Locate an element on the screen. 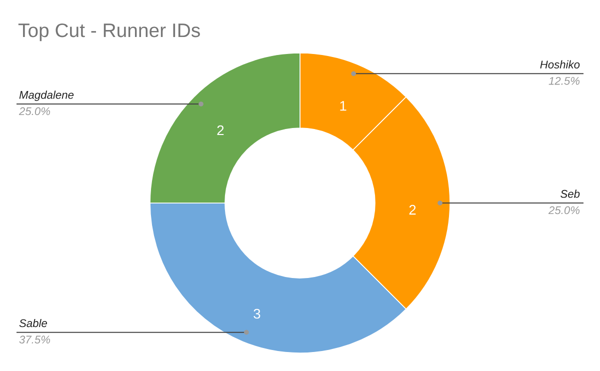 The image size is (600, 371). data-label: 3 is located at coordinates (257, 313).